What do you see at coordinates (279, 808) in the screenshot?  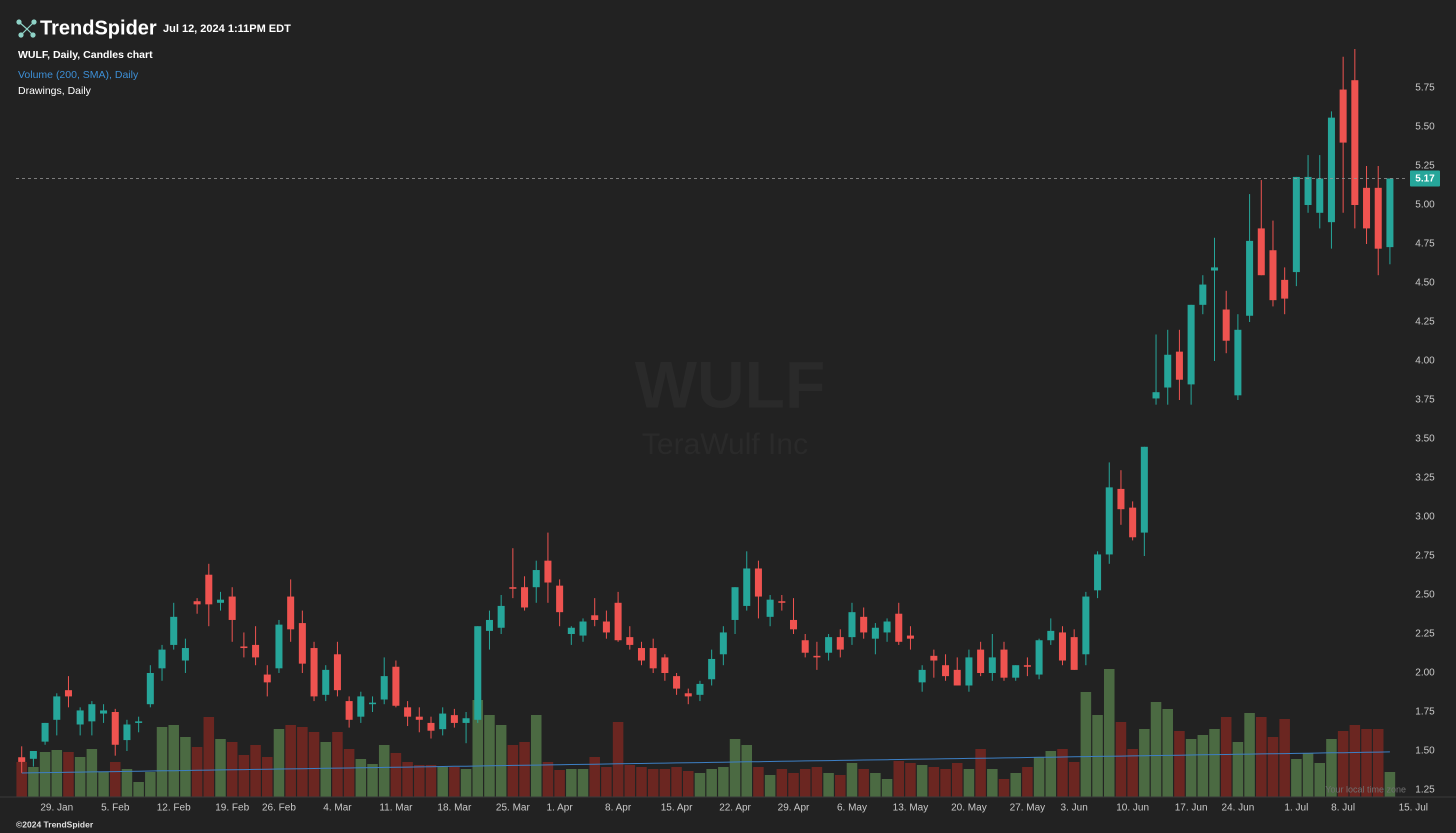 I see `x-tick-label: 26. Feb` at bounding box center [279, 808].